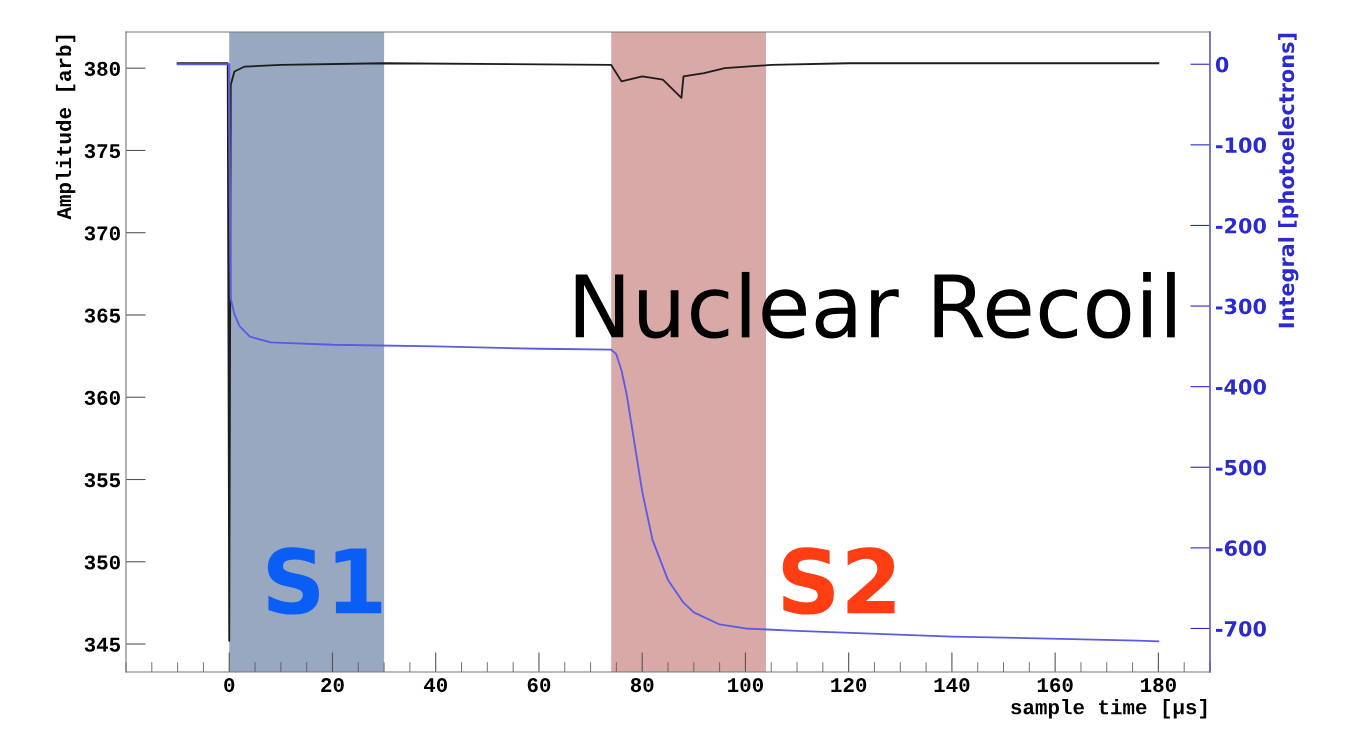 The width and height of the screenshot is (1353, 732). What do you see at coordinates (102, 68) in the screenshot?
I see `y-tick-label: 380` at bounding box center [102, 68].